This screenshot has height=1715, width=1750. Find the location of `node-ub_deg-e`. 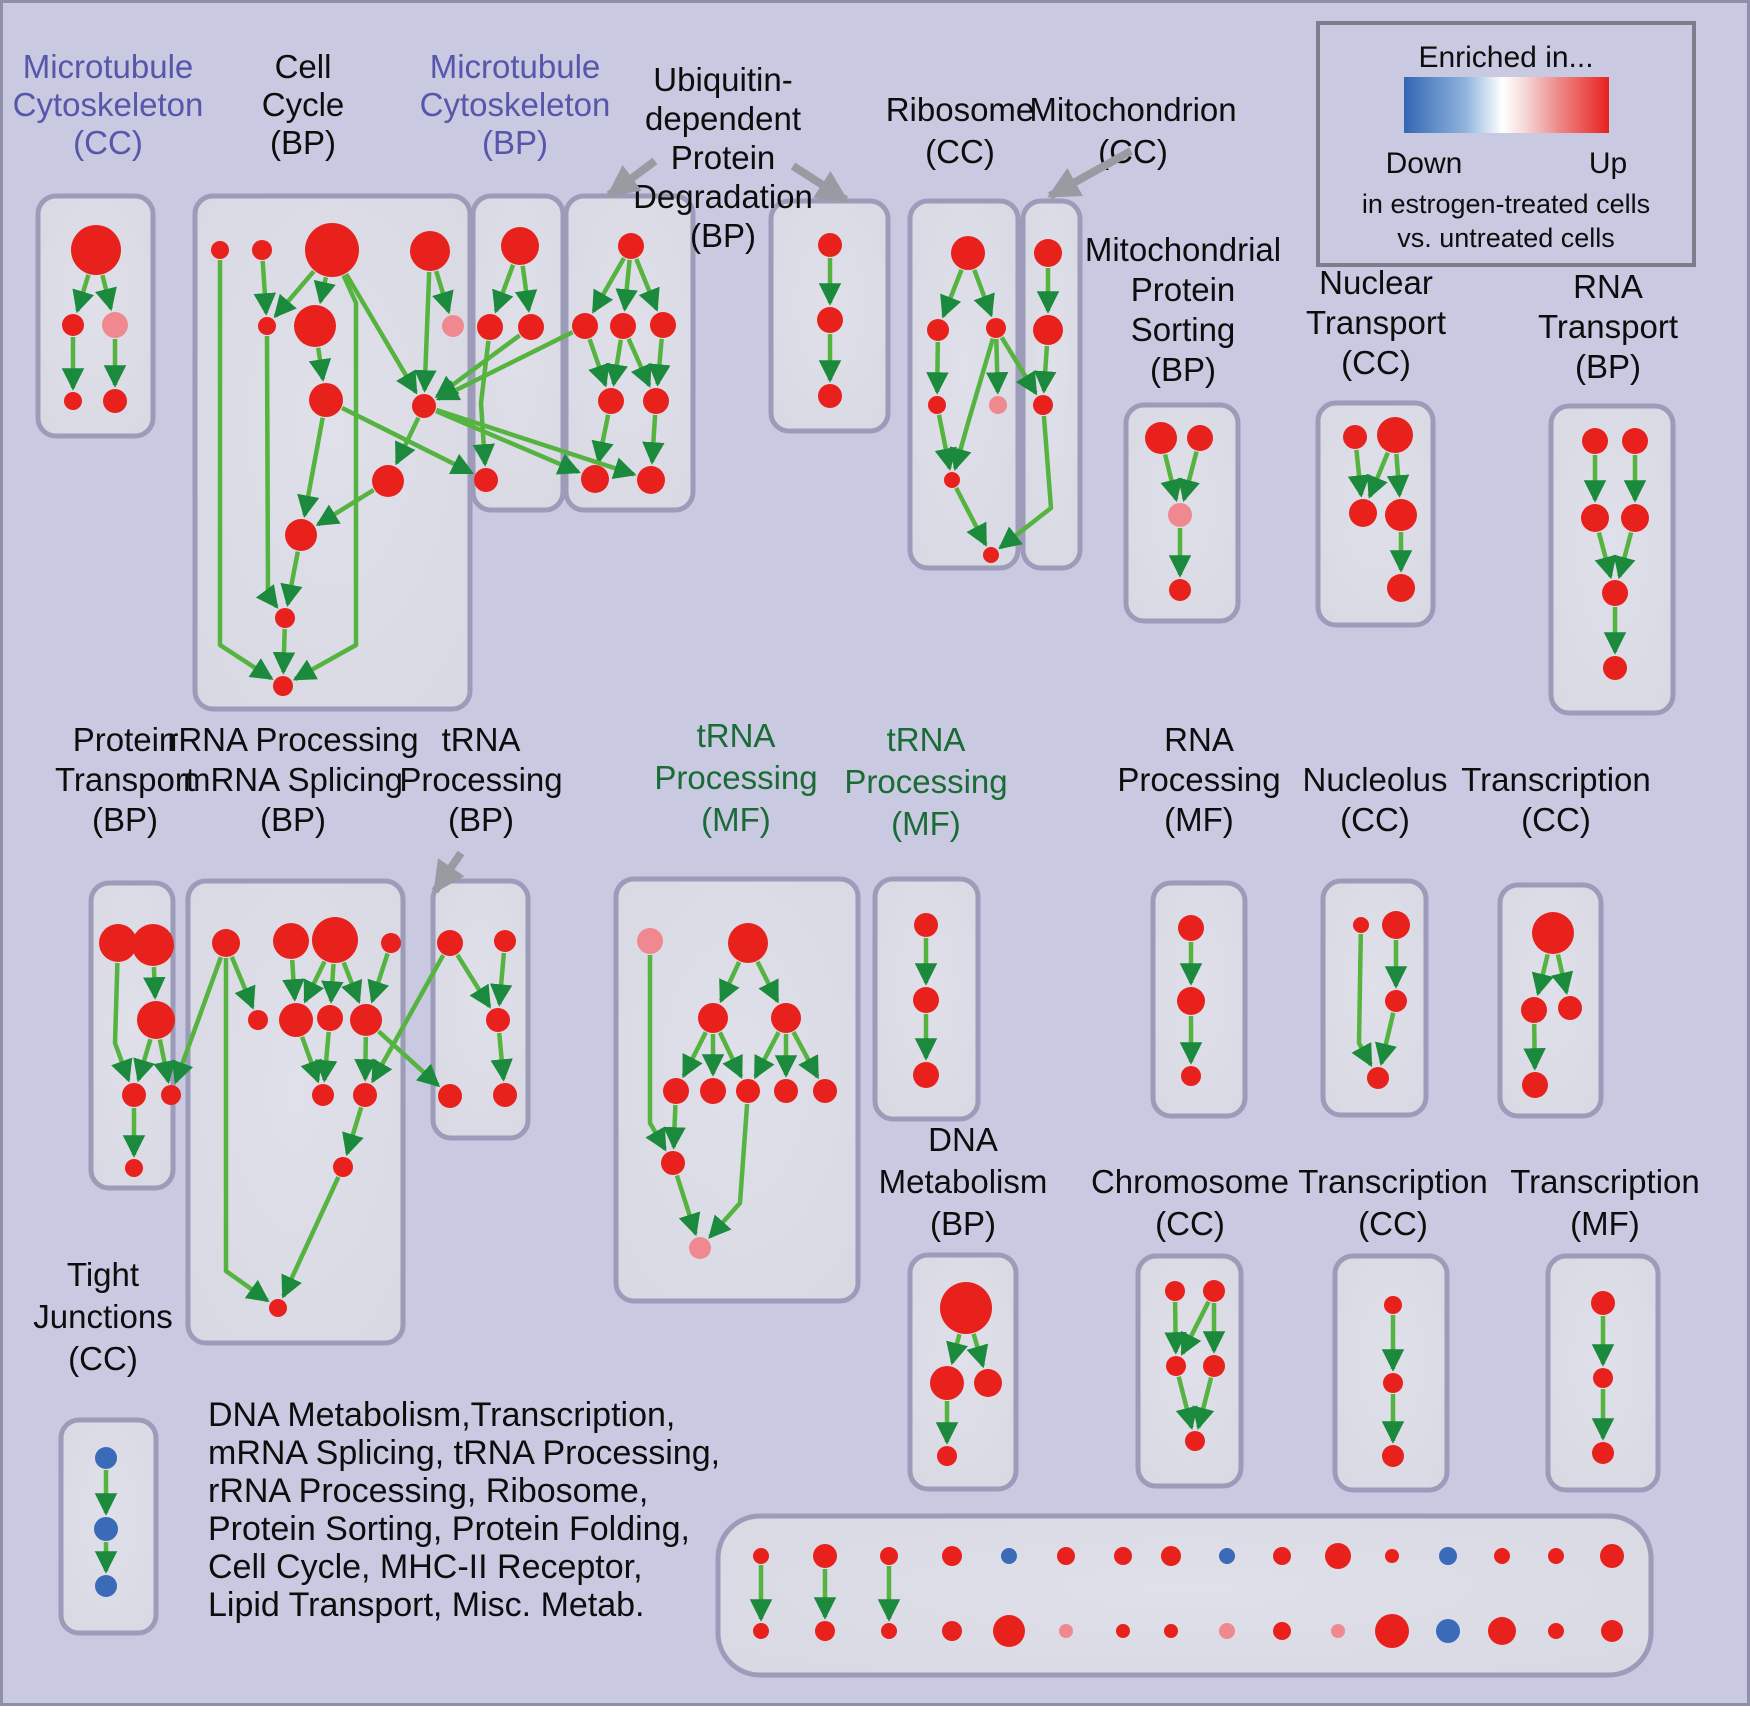

node-ub_deg-e is located at coordinates (656, 401).